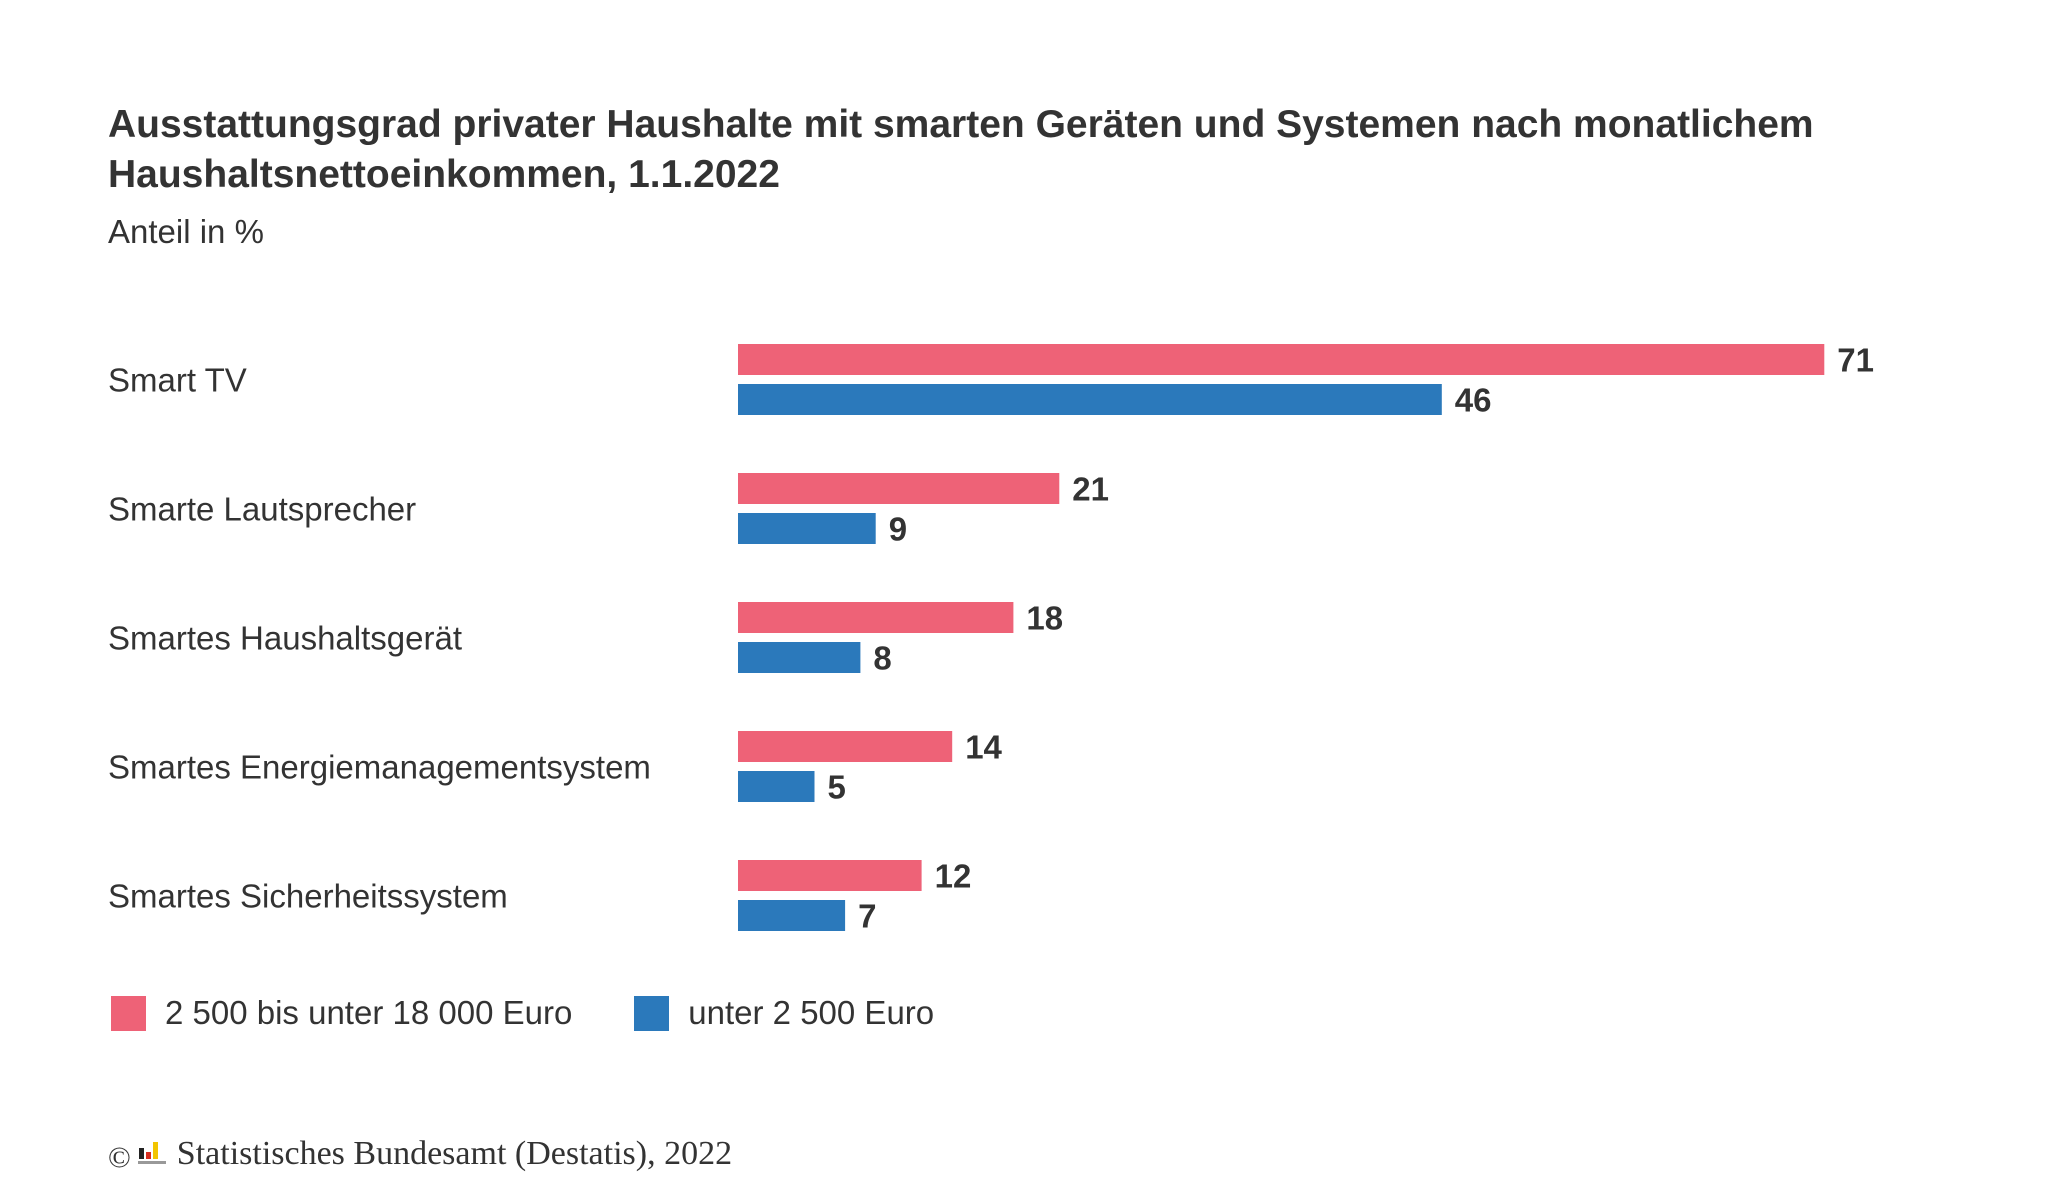 This screenshot has width=2048, height=1200. Describe the element at coordinates (811, 1012) in the screenshot. I see `legend-label-low-income: unter 2 500 Euro` at that location.